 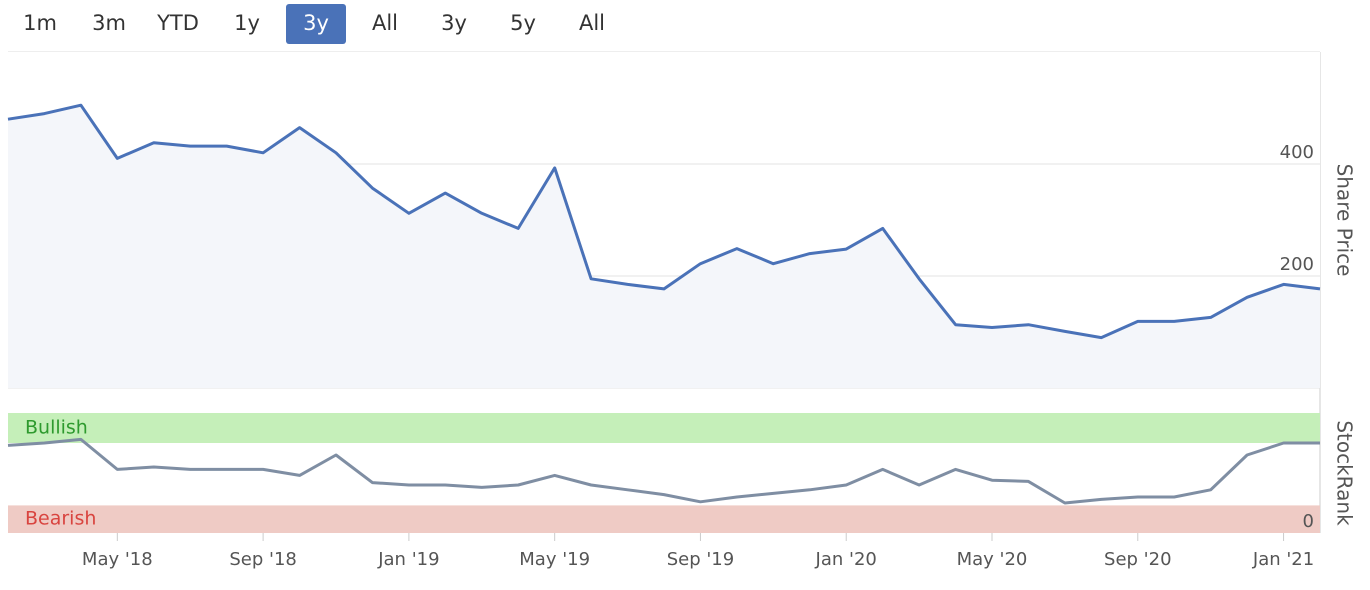 What do you see at coordinates (1297, 152) in the screenshot?
I see `y-tick-label: 400` at bounding box center [1297, 152].